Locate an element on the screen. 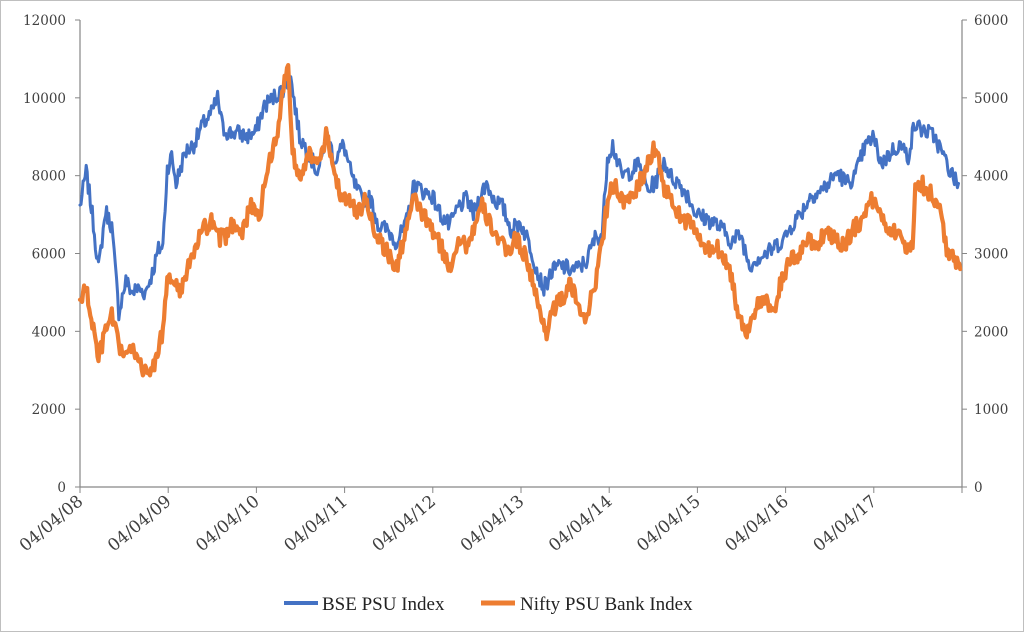 The image size is (1024, 632). left-y-tick-label: 8000 is located at coordinates (49, 177).